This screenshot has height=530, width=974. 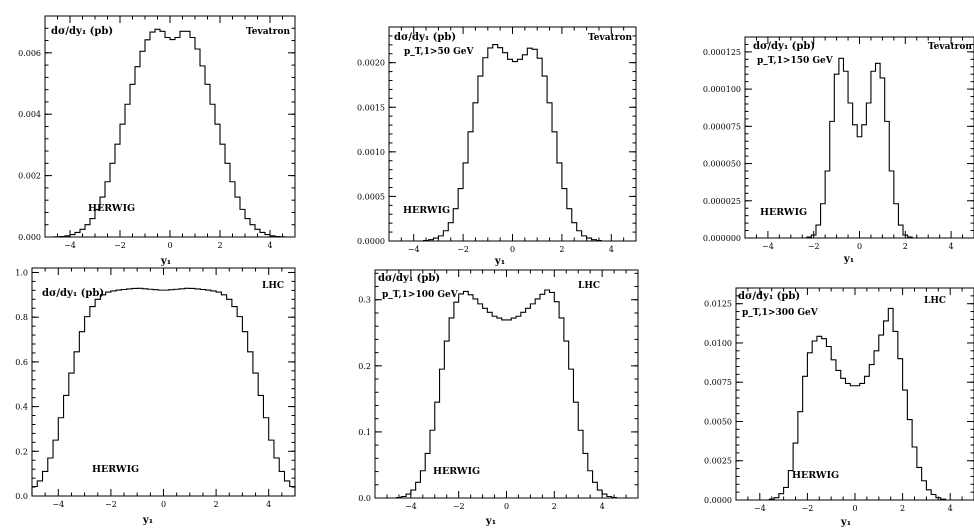 I want to click on y-tick-label: 0.0025, so click(x=718, y=461).